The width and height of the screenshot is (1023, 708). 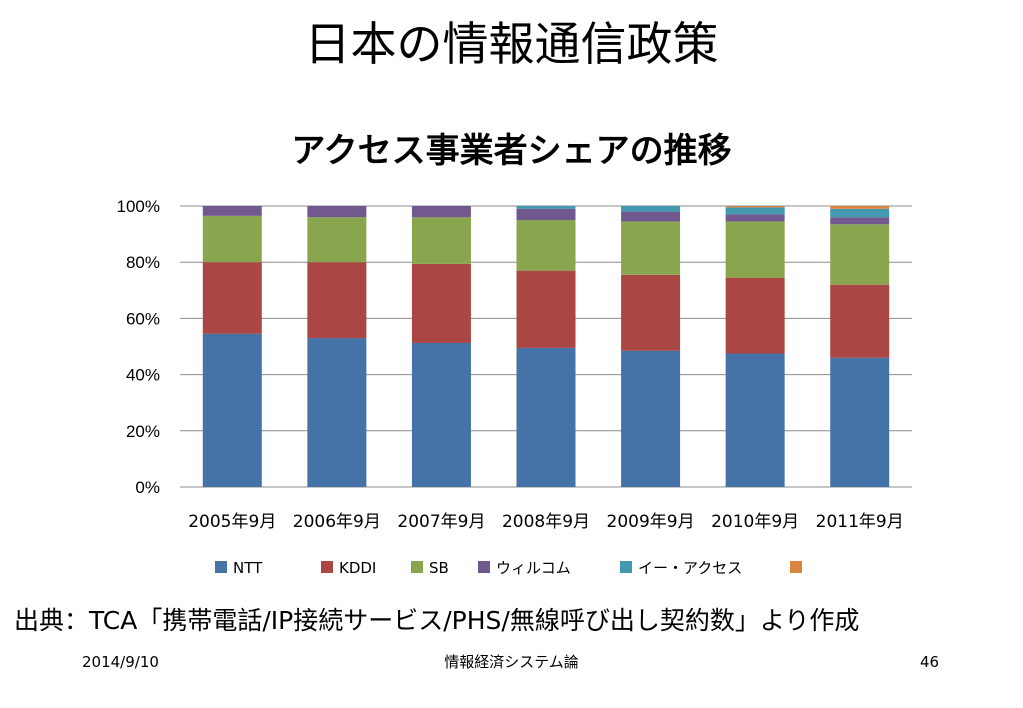 What do you see at coordinates (441, 522) in the screenshot?
I see `x-tick-label: 2007年9月` at bounding box center [441, 522].